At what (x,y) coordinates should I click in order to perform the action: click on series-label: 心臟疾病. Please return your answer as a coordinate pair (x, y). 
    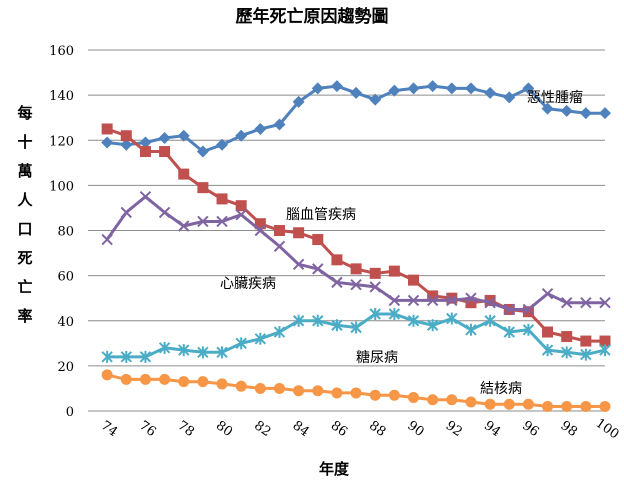
    Looking at the image, I should click on (248, 284).